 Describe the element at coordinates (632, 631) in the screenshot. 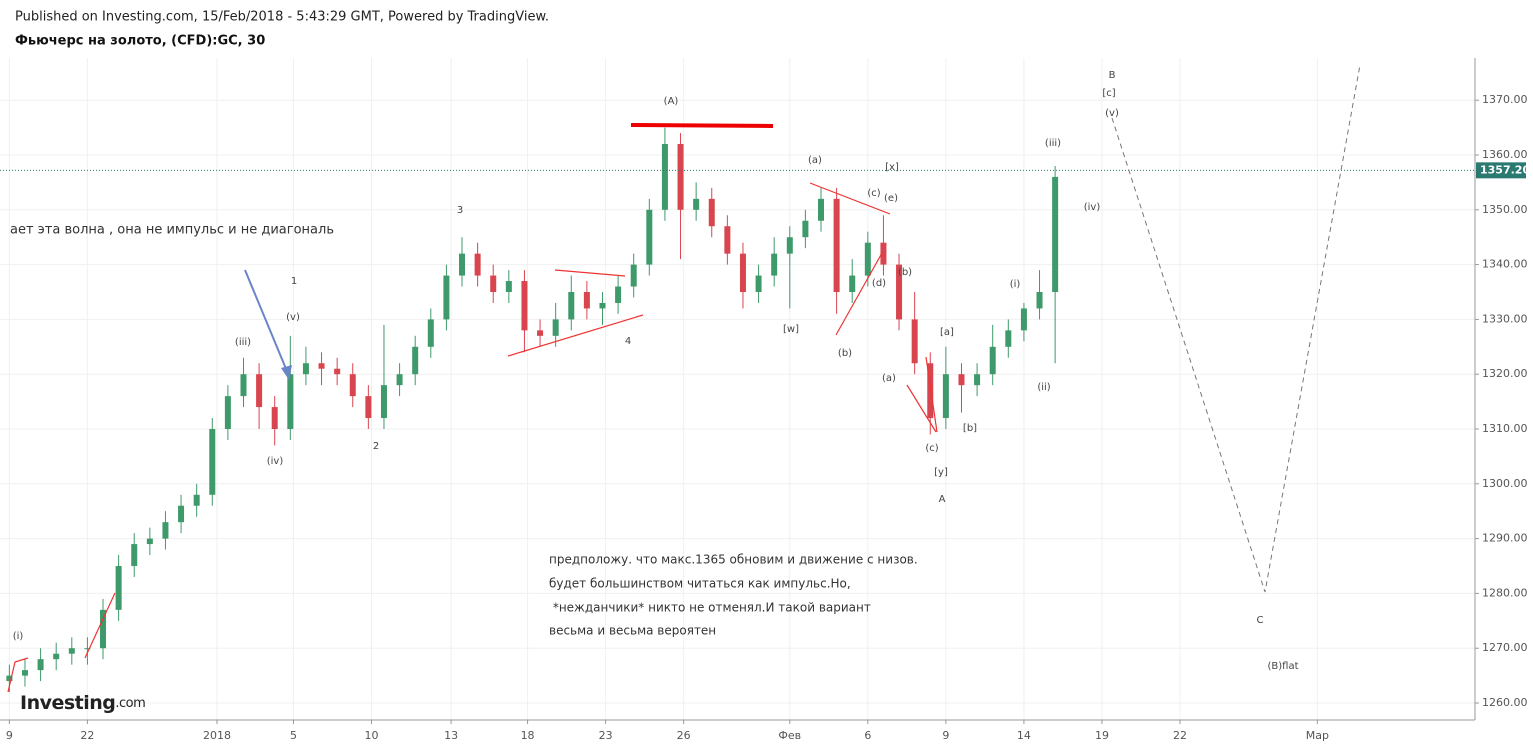

I see `note-line: весьма и весьма вероятен` at that location.